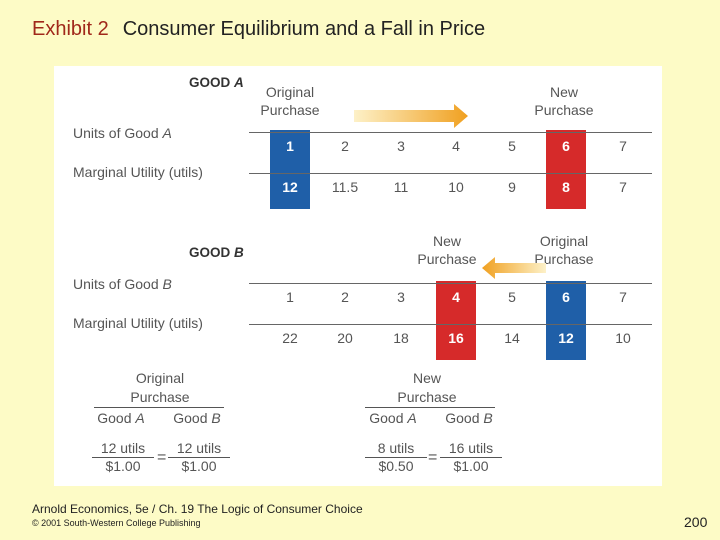 The image size is (720, 540). What do you see at coordinates (450, 283) in the screenshot?
I see `good-b-rule-top` at bounding box center [450, 283].